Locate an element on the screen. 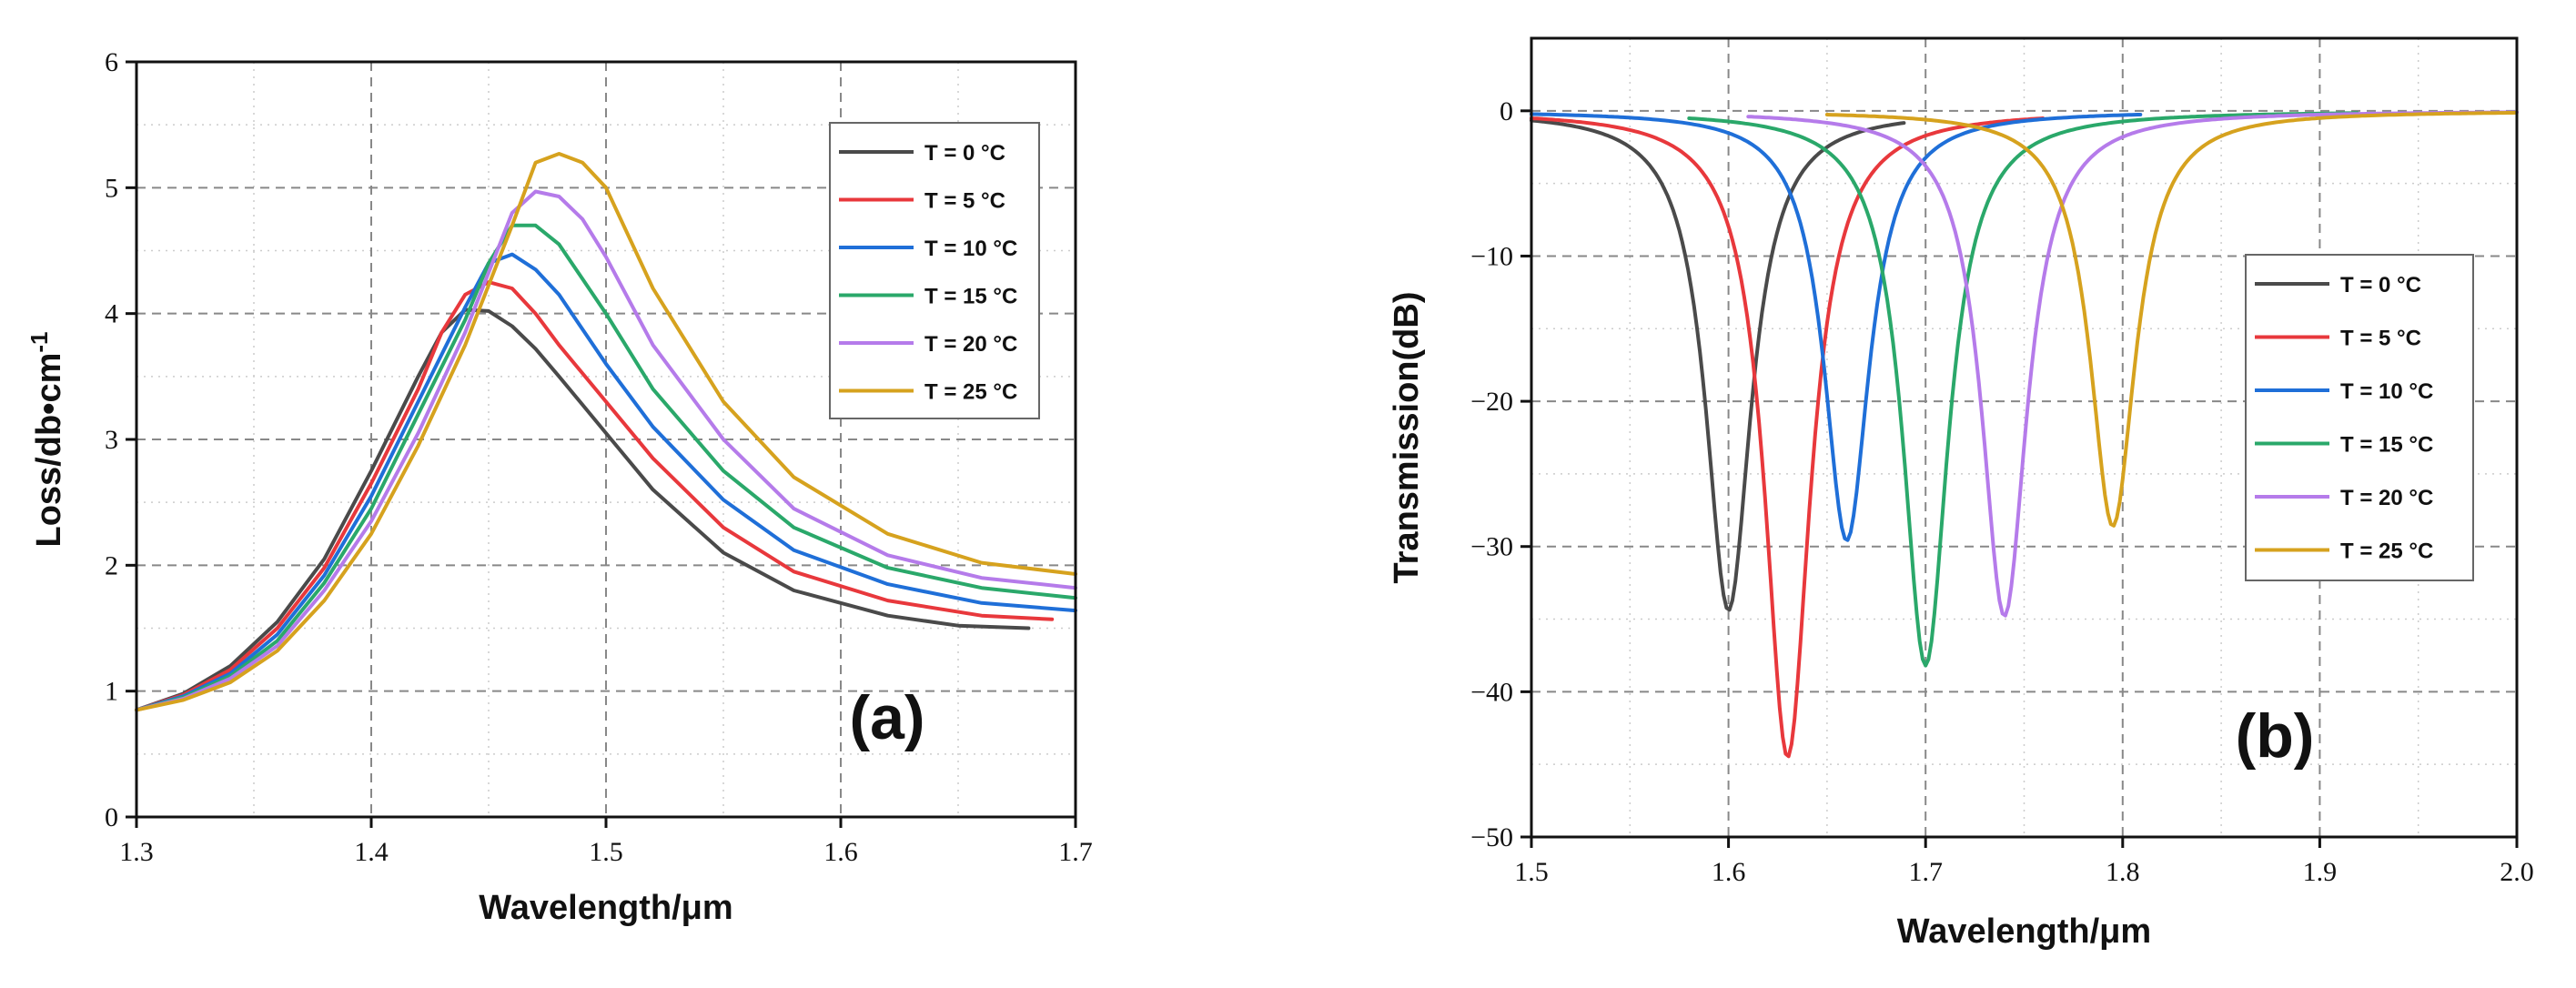 This screenshot has width=2576, height=988. x-tick-label: 2.0 is located at coordinates (2517, 872).